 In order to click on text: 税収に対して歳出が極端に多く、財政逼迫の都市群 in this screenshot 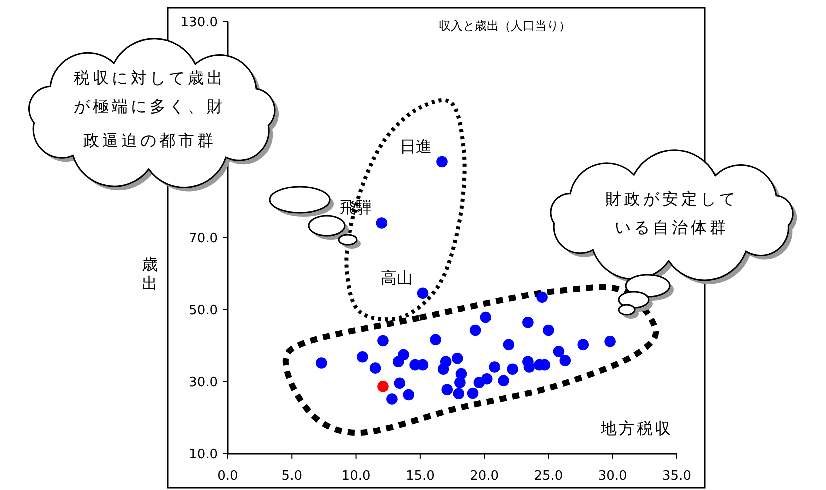, I will do `click(150, 109)`.